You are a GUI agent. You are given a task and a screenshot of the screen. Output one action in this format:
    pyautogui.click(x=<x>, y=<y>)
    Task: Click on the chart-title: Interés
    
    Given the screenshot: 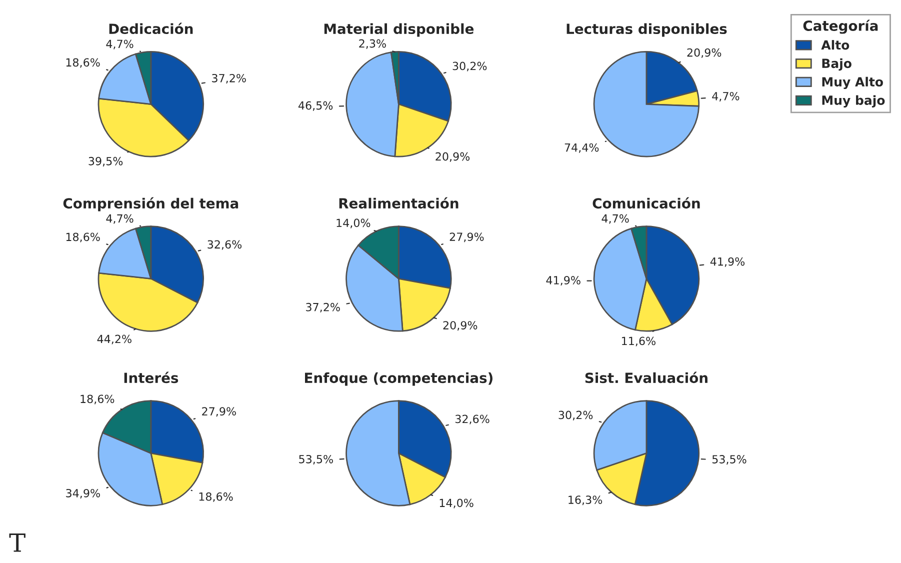 What is the action you would take?
    pyautogui.click(x=151, y=378)
    